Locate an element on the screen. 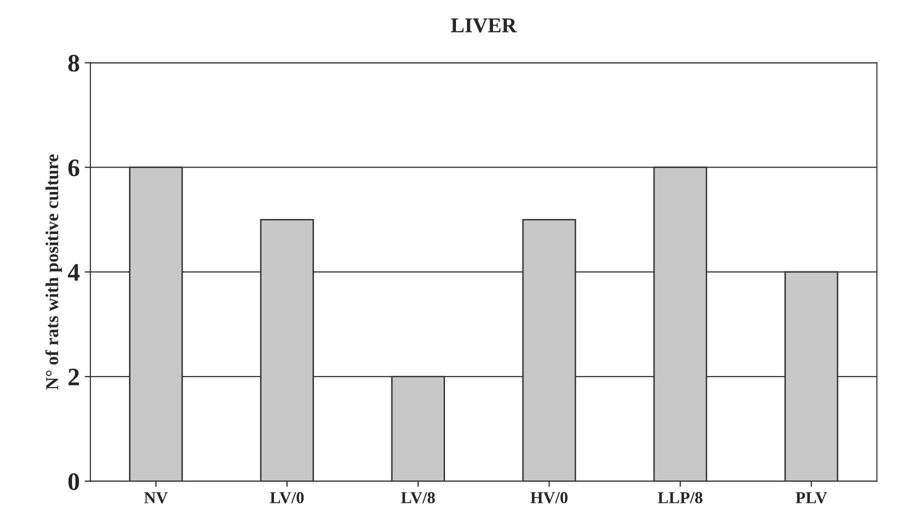 The width and height of the screenshot is (904, 523). y-axis-title: N° of rats with positive culture is located at coordinates (53, 272).